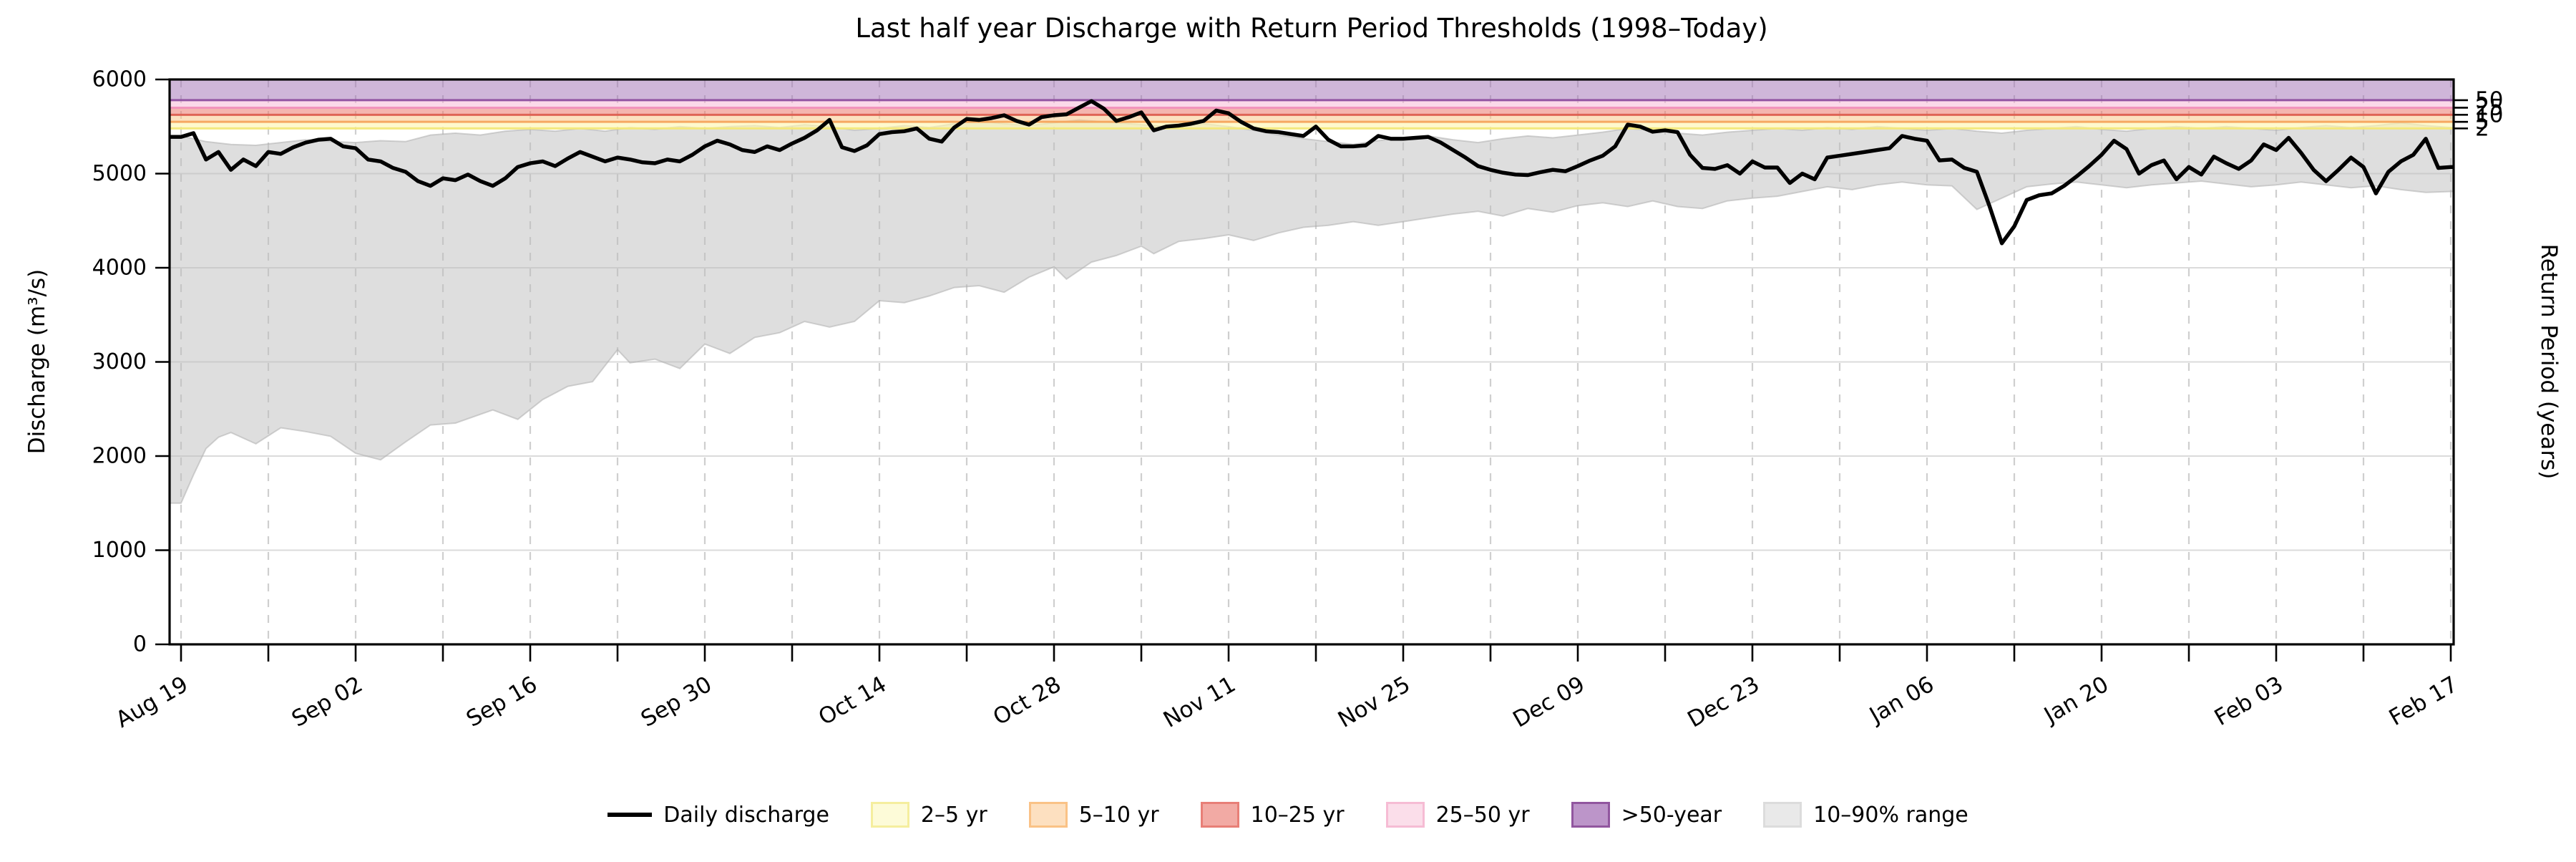 This screenshot has width=2576, height=862. Describe the element at coordinates (2076, 701) in the screenshot. I see `x-tick-label: Jan 20` at that location.